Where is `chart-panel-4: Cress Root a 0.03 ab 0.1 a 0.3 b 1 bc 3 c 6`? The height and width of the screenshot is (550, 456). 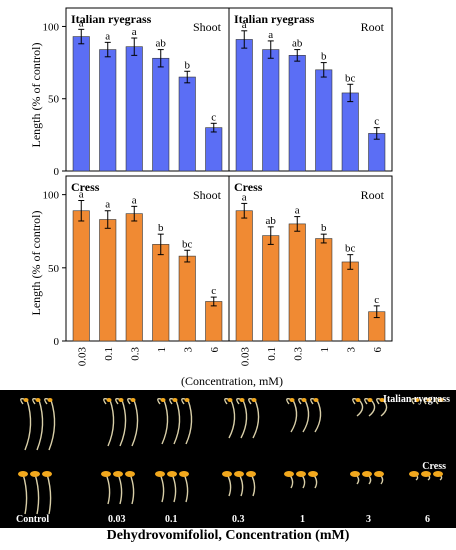
chart-panel-4: Cress Root a 0.03 ab 0.1 a 0.3 b 1 bc 3 c 6 is located at coordinates (310, 270).